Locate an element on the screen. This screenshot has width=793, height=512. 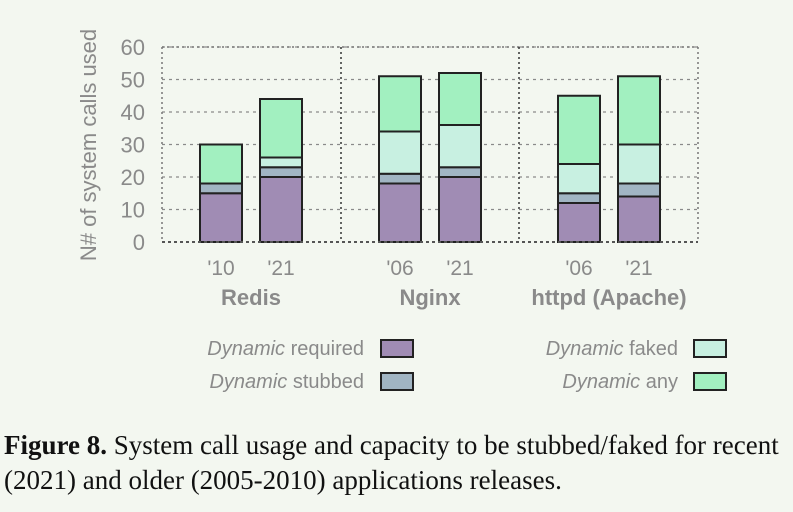
y-tick-label: 60 is located at coordinates (133, 47).